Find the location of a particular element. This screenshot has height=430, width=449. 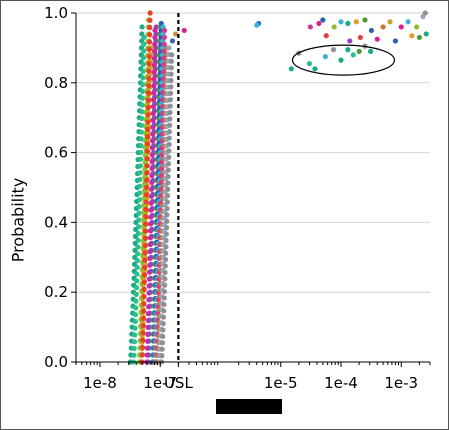

scatter-points-layer is located at coordinates (299, 41).